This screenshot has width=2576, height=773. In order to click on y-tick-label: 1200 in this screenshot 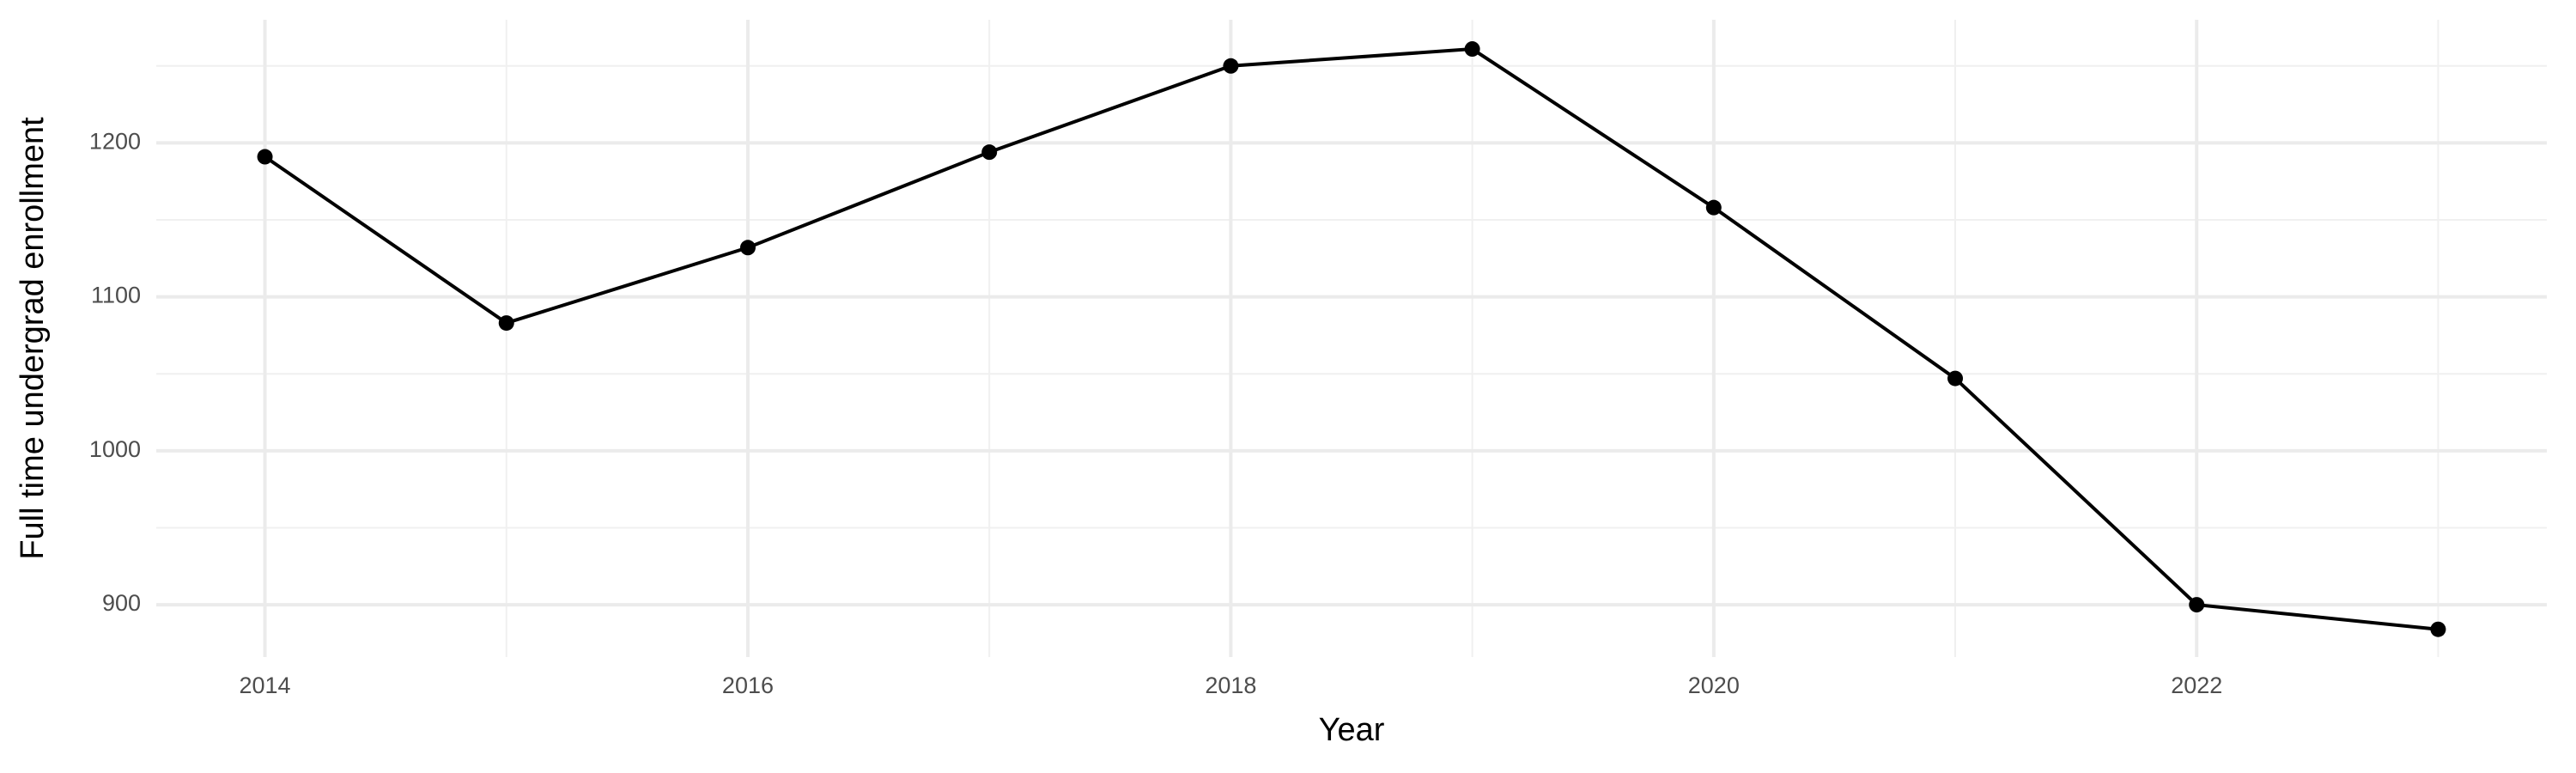, I will do `click(115, 142)`.